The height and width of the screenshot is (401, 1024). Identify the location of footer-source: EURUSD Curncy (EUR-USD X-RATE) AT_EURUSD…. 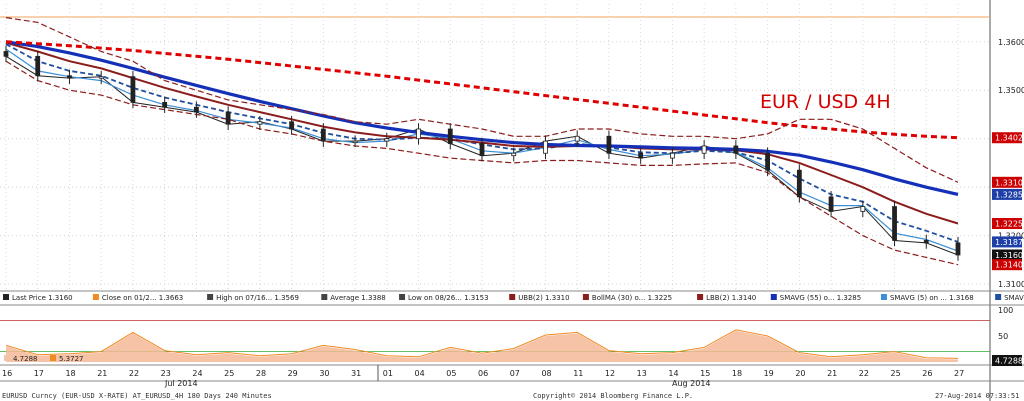
(137, 396).